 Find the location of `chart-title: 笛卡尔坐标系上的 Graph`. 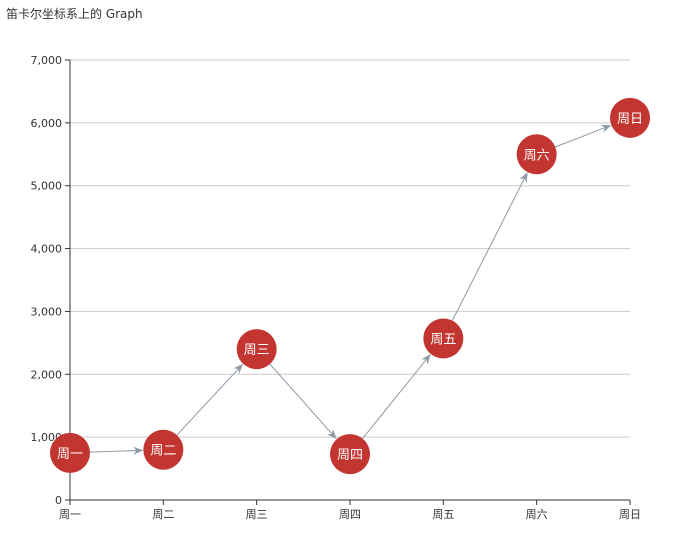

chart-title: 笛卡尔坐标系上的 Graph is located at coordinates (74, 14).